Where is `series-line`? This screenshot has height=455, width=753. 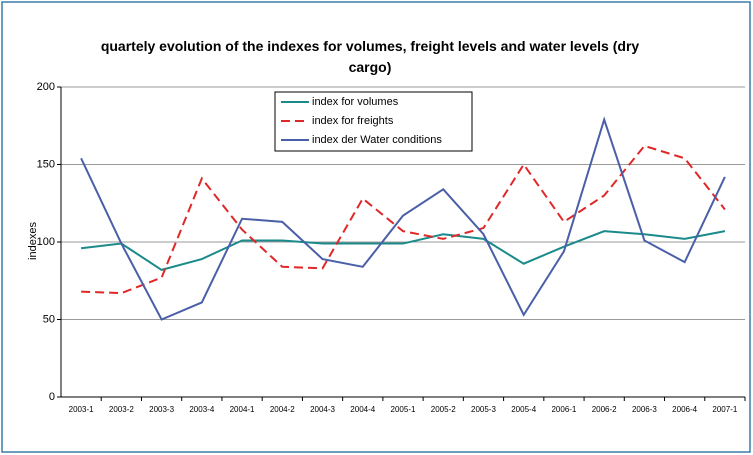 series-line is located at coordinates (403, 250).